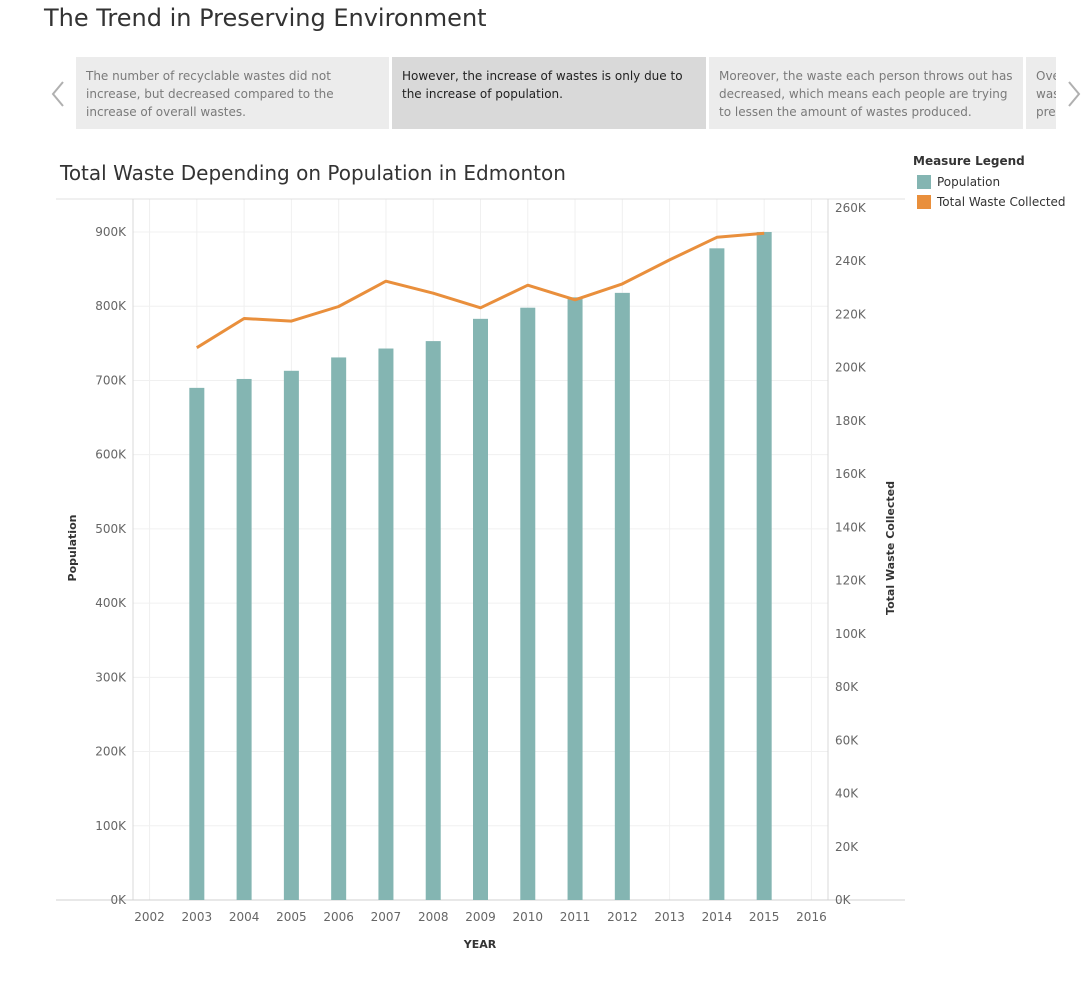  What do you see at coordinates (111, 380) in the screenshot?
I see `y-tick-label: 700K` at bounding box center [111, 380].